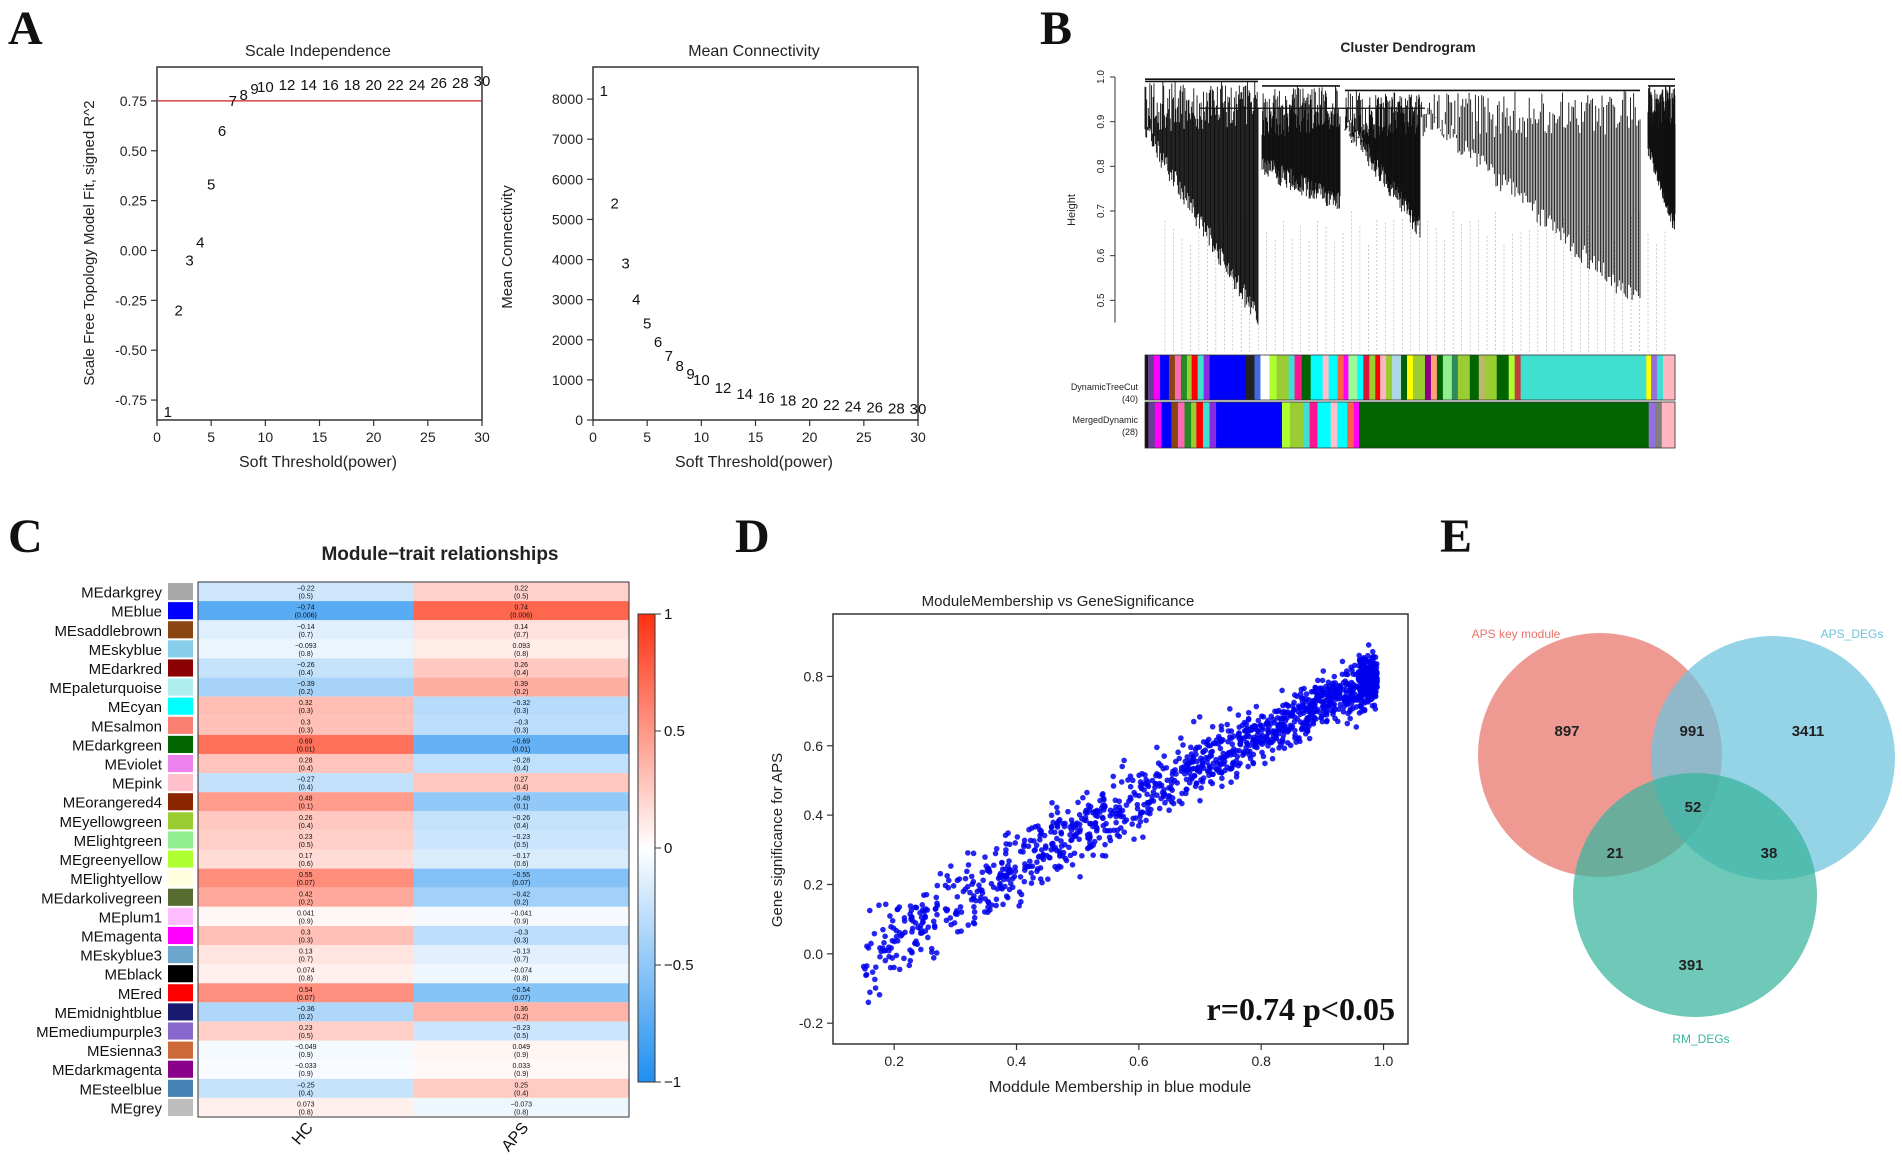 The width and height of the screenshot is (1902, 1162). Describe the element at coordinates (157, 437) in the screenshot. I see `a1-x-tick-label: 0` at that location.